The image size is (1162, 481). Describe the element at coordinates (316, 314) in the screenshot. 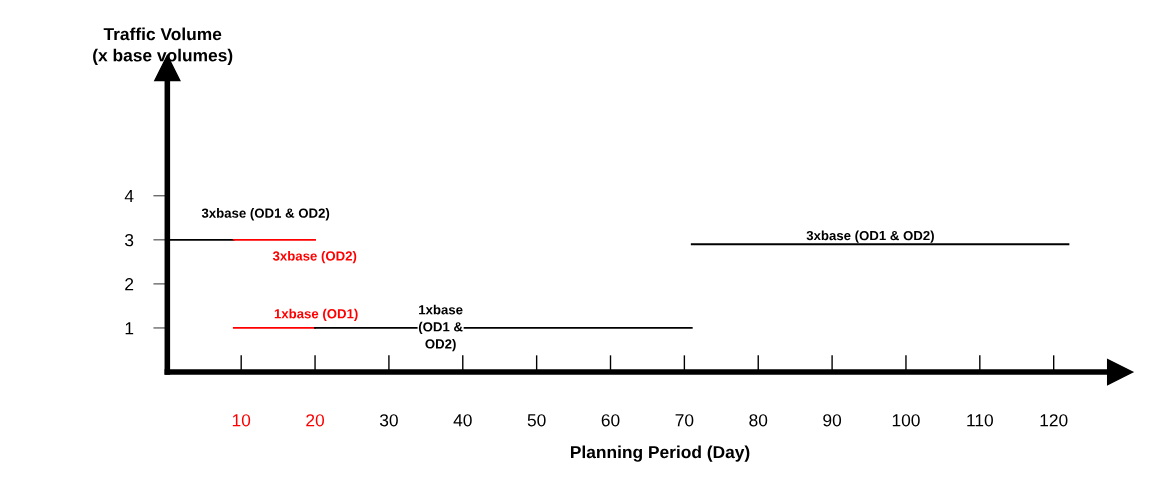

I see `annotation: 1xbase (OD1)` at that location.